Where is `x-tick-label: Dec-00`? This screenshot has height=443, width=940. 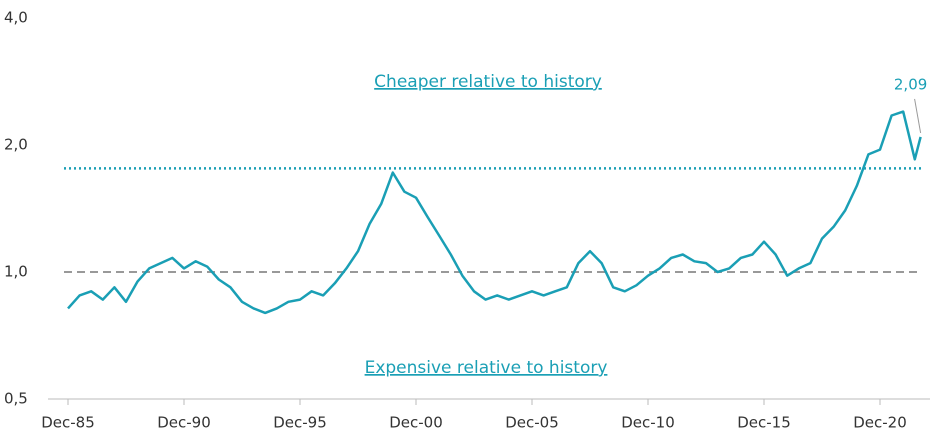 x-tick-label: Dec-00 is located at coordinates (416, 423).